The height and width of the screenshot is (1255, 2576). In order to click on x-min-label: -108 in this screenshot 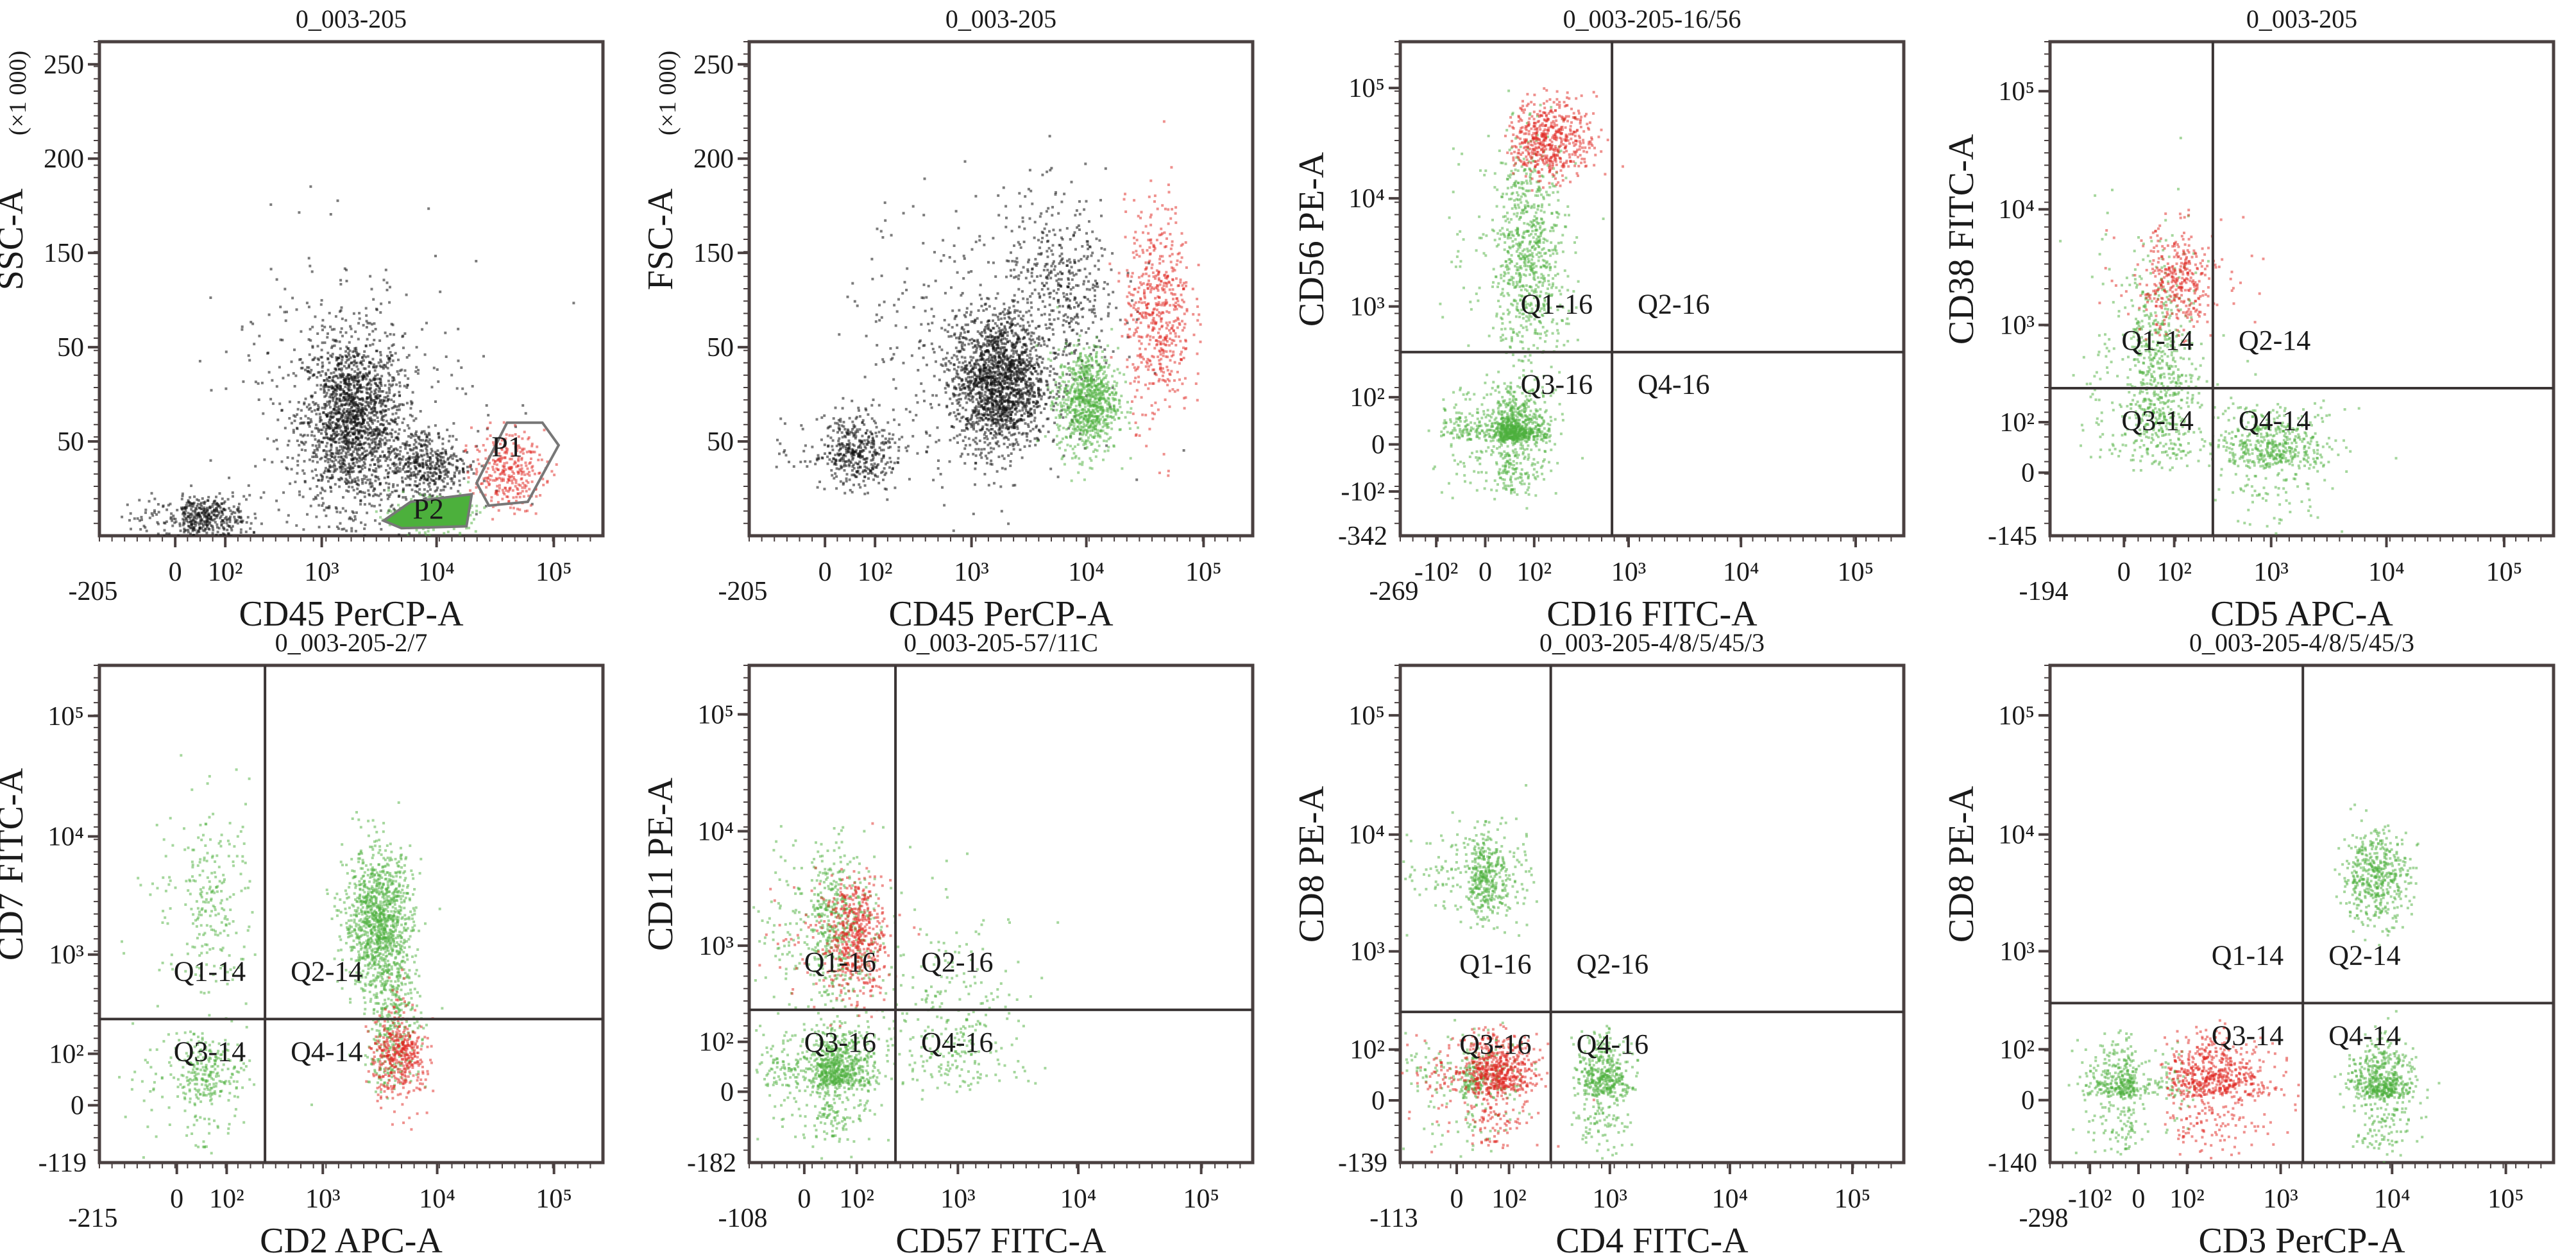, I will do `click(743, 1219)`.